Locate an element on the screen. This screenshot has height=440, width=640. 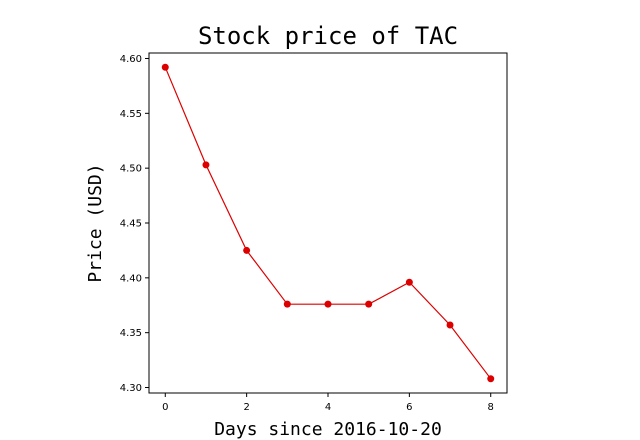
y-tick-label: 4.60 is located at coordinates (131, 59).